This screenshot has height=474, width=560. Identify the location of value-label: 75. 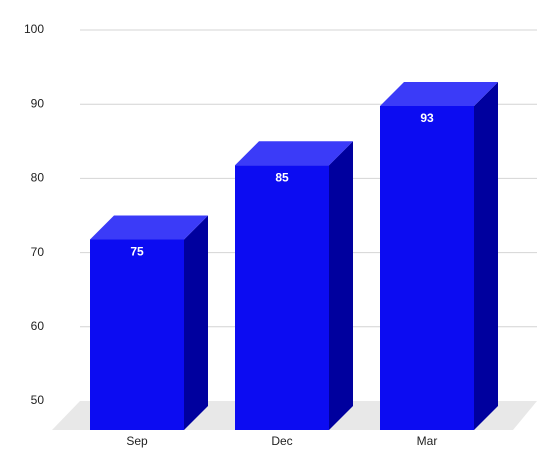
(137, 252).